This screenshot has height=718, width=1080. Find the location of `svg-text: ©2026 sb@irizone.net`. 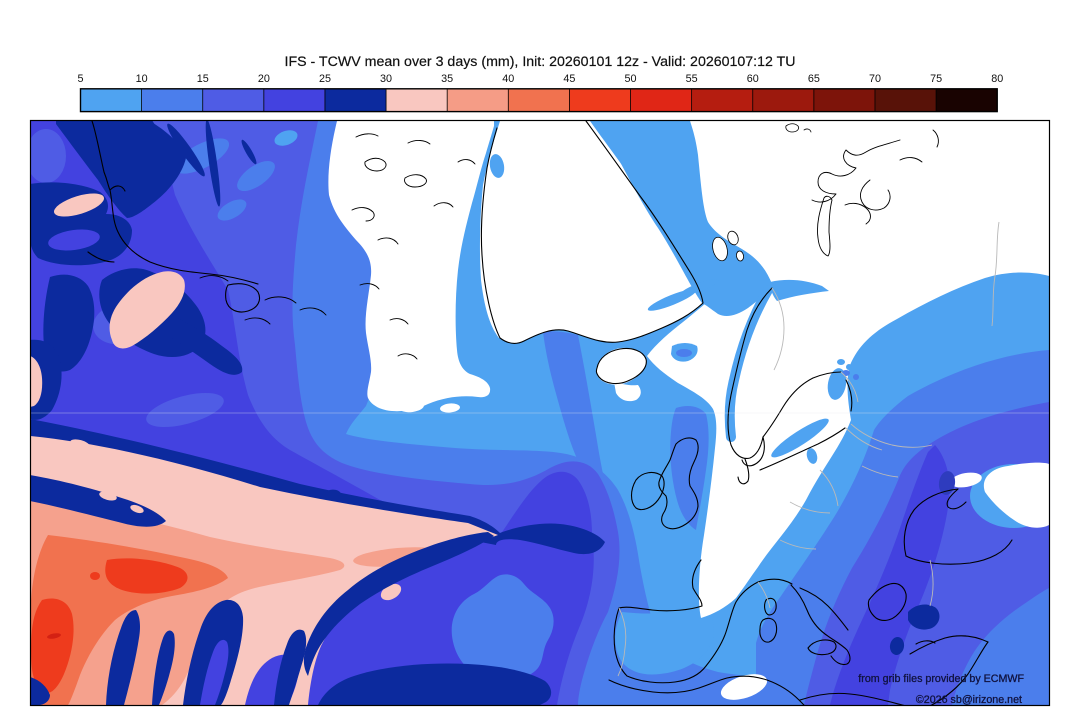

svg-text: ©2026 sb@irizone.net is located at coordinates (969, 700).